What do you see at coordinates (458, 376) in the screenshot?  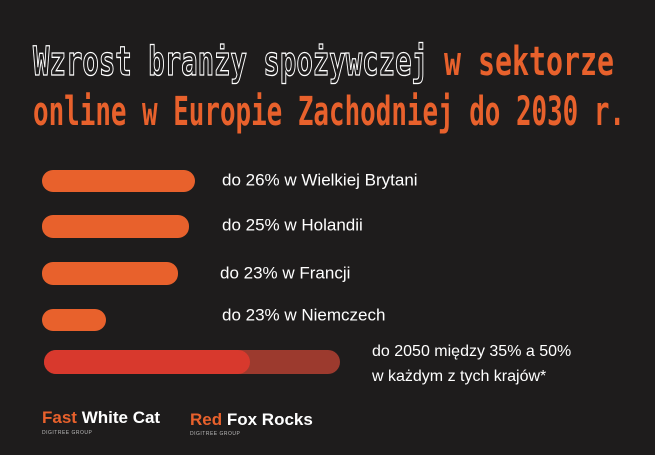 I see `summary-line: w każdym z tych krajów*` at bounding box center [458, 376].